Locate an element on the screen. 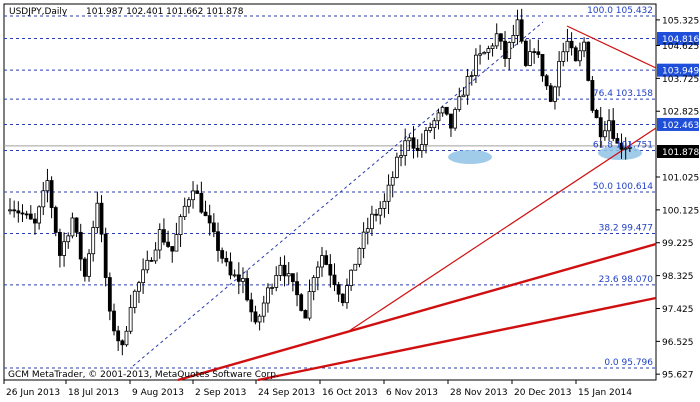 Image resolution: width=700 pixels, height=402 pixels. y-tick-label: 105.325 is located at coordinates (680, 21).